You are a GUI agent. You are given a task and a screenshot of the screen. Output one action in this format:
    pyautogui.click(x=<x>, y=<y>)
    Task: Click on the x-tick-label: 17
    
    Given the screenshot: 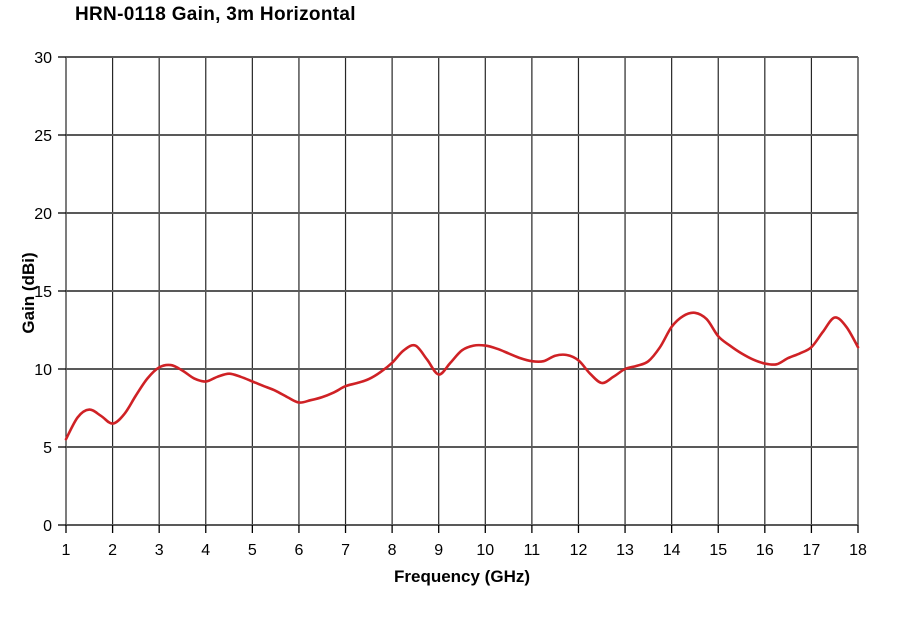 What is the action you would take?
    pyautogui.click(x=812, y=550)
    